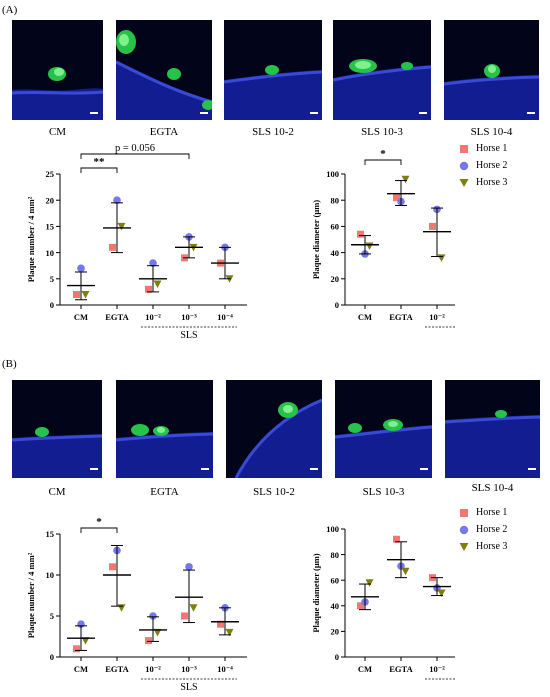 This screenshot has width=550, height=697. Describe the element at coordinates (99, 522) in the screenshot. I see `significance-label: *` at that location.